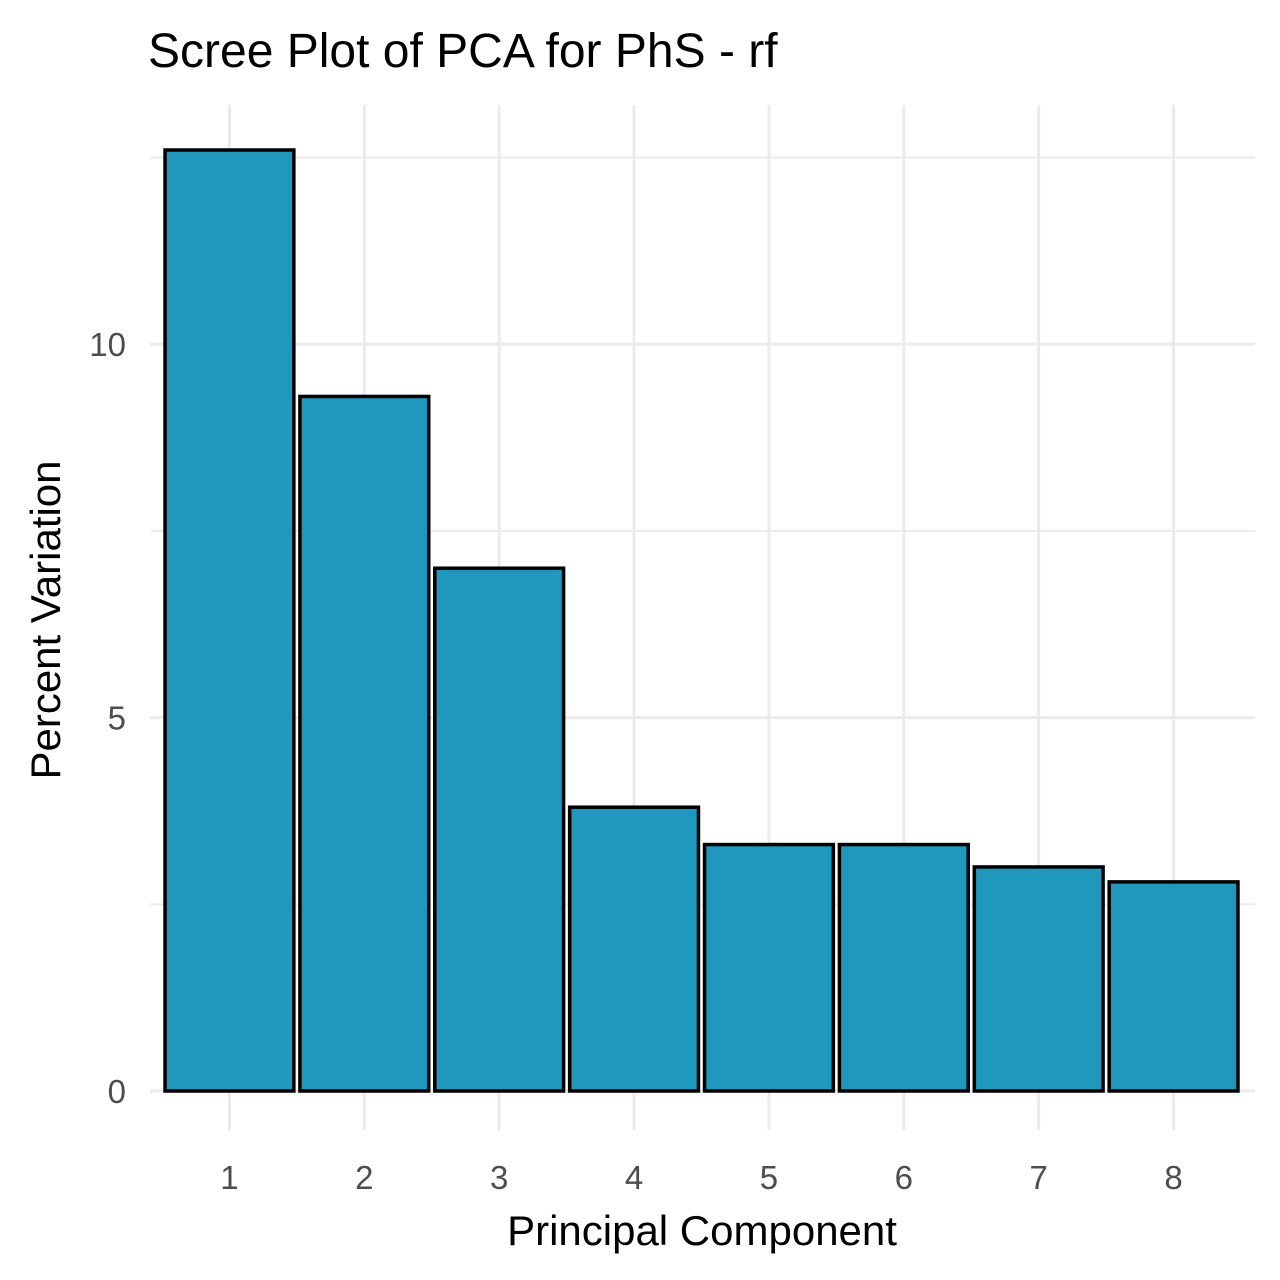 Image resolution: width=1280 pixels, height=1280 pixels. Describe the element at coordinates (463, 51) in the screenshot. I see `chart-title: Scree Plot of PCA for PhS - rf` at that location.